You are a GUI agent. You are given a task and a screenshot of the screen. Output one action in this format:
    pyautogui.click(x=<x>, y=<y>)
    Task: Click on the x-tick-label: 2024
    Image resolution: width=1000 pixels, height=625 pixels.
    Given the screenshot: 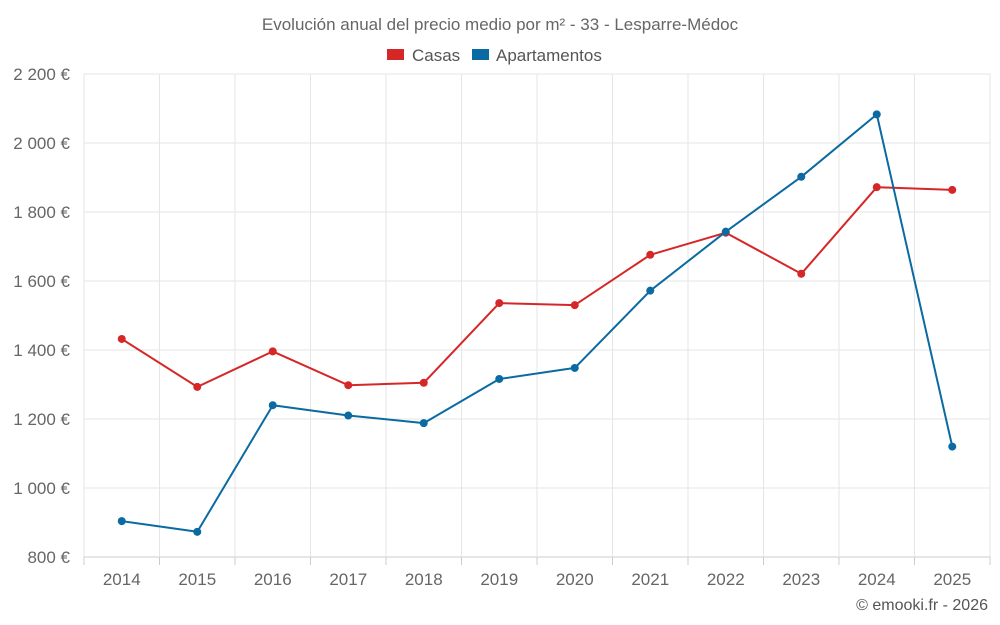 What is the action you would take?
    pyautogui.click(x=877, y=579)
    